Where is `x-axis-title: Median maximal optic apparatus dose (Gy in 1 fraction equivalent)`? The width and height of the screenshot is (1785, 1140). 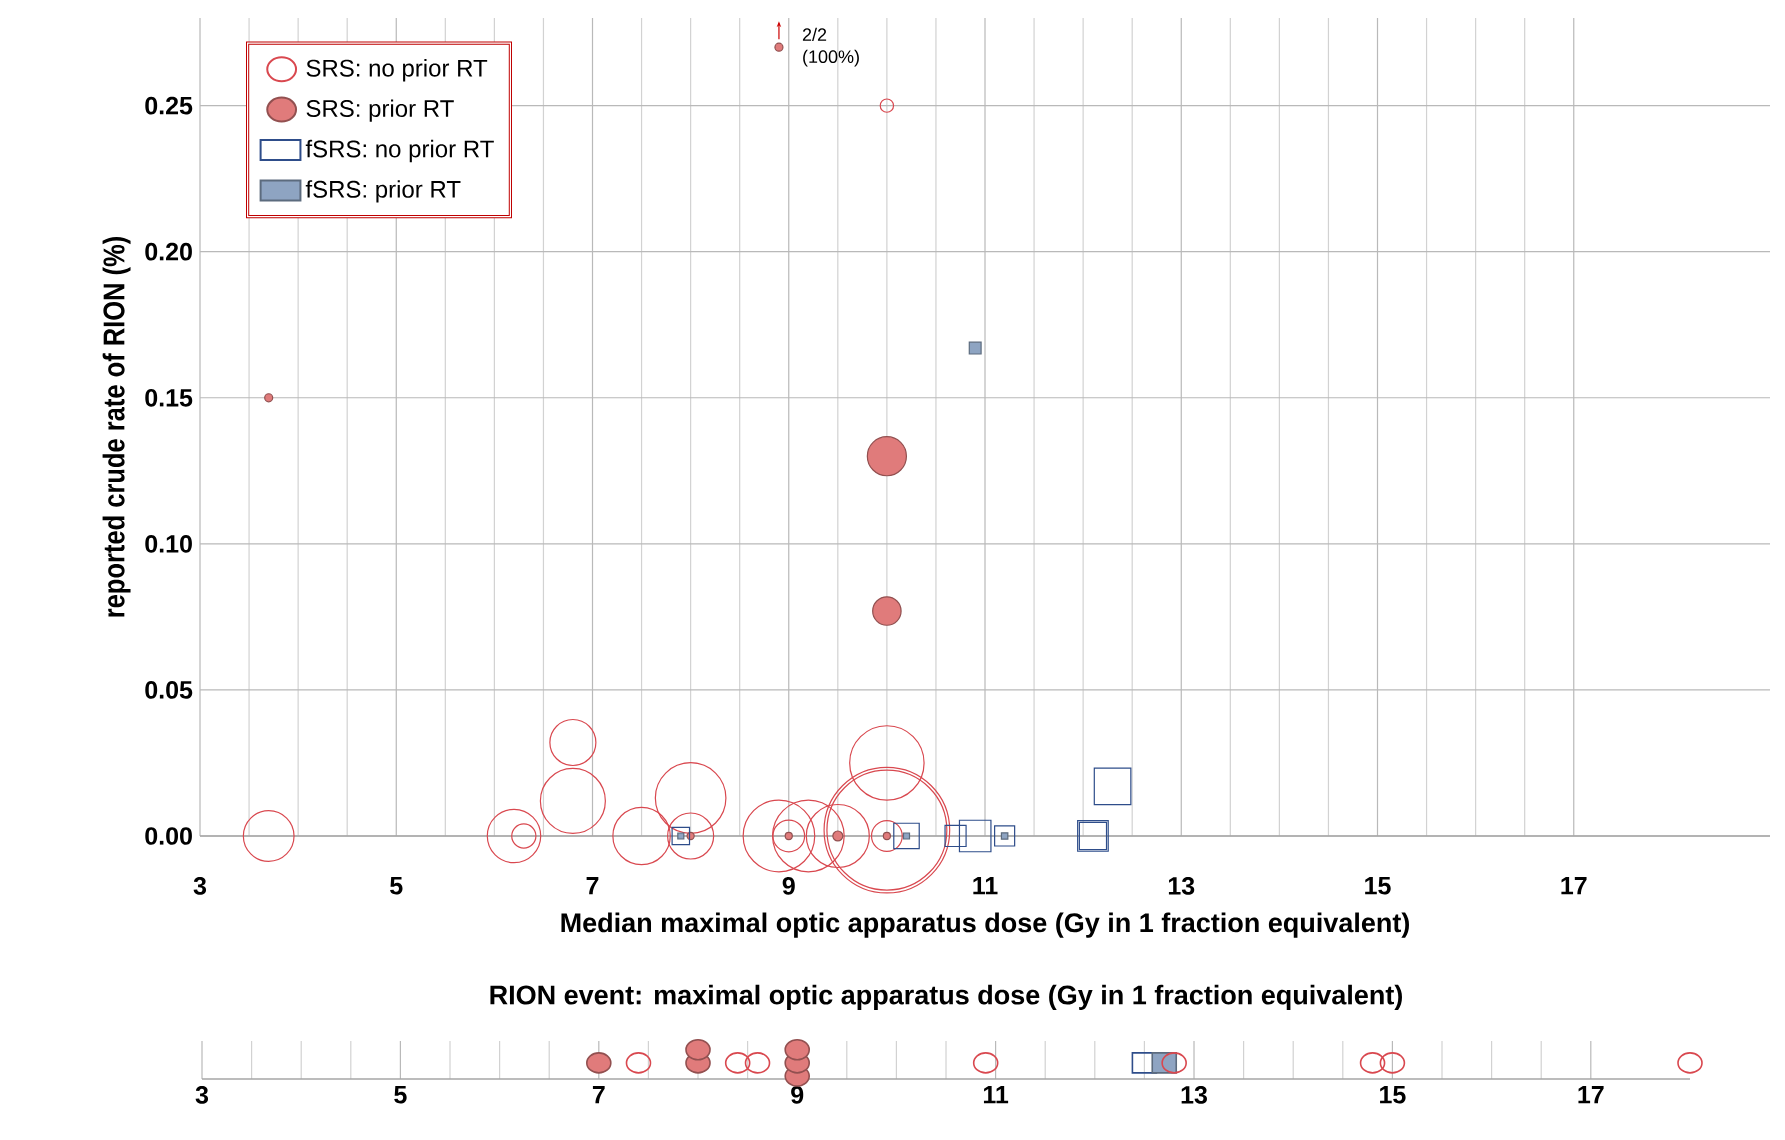
x-axis-title: Median maximal optic apparatus dose (Gy in 1 fraction equivalent) is located at coordinates (985, 925).